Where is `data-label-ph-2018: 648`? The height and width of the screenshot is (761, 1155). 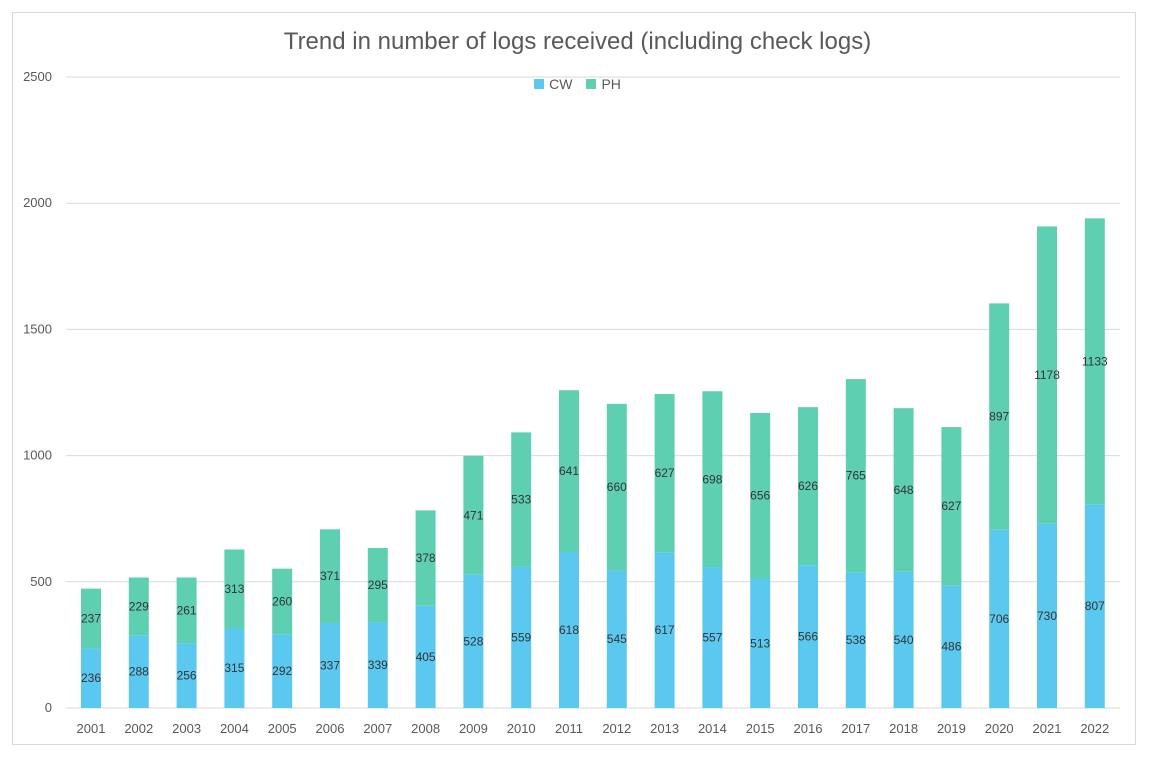 data-label-ph-2018: 648 is located at coordinates (904, 490).